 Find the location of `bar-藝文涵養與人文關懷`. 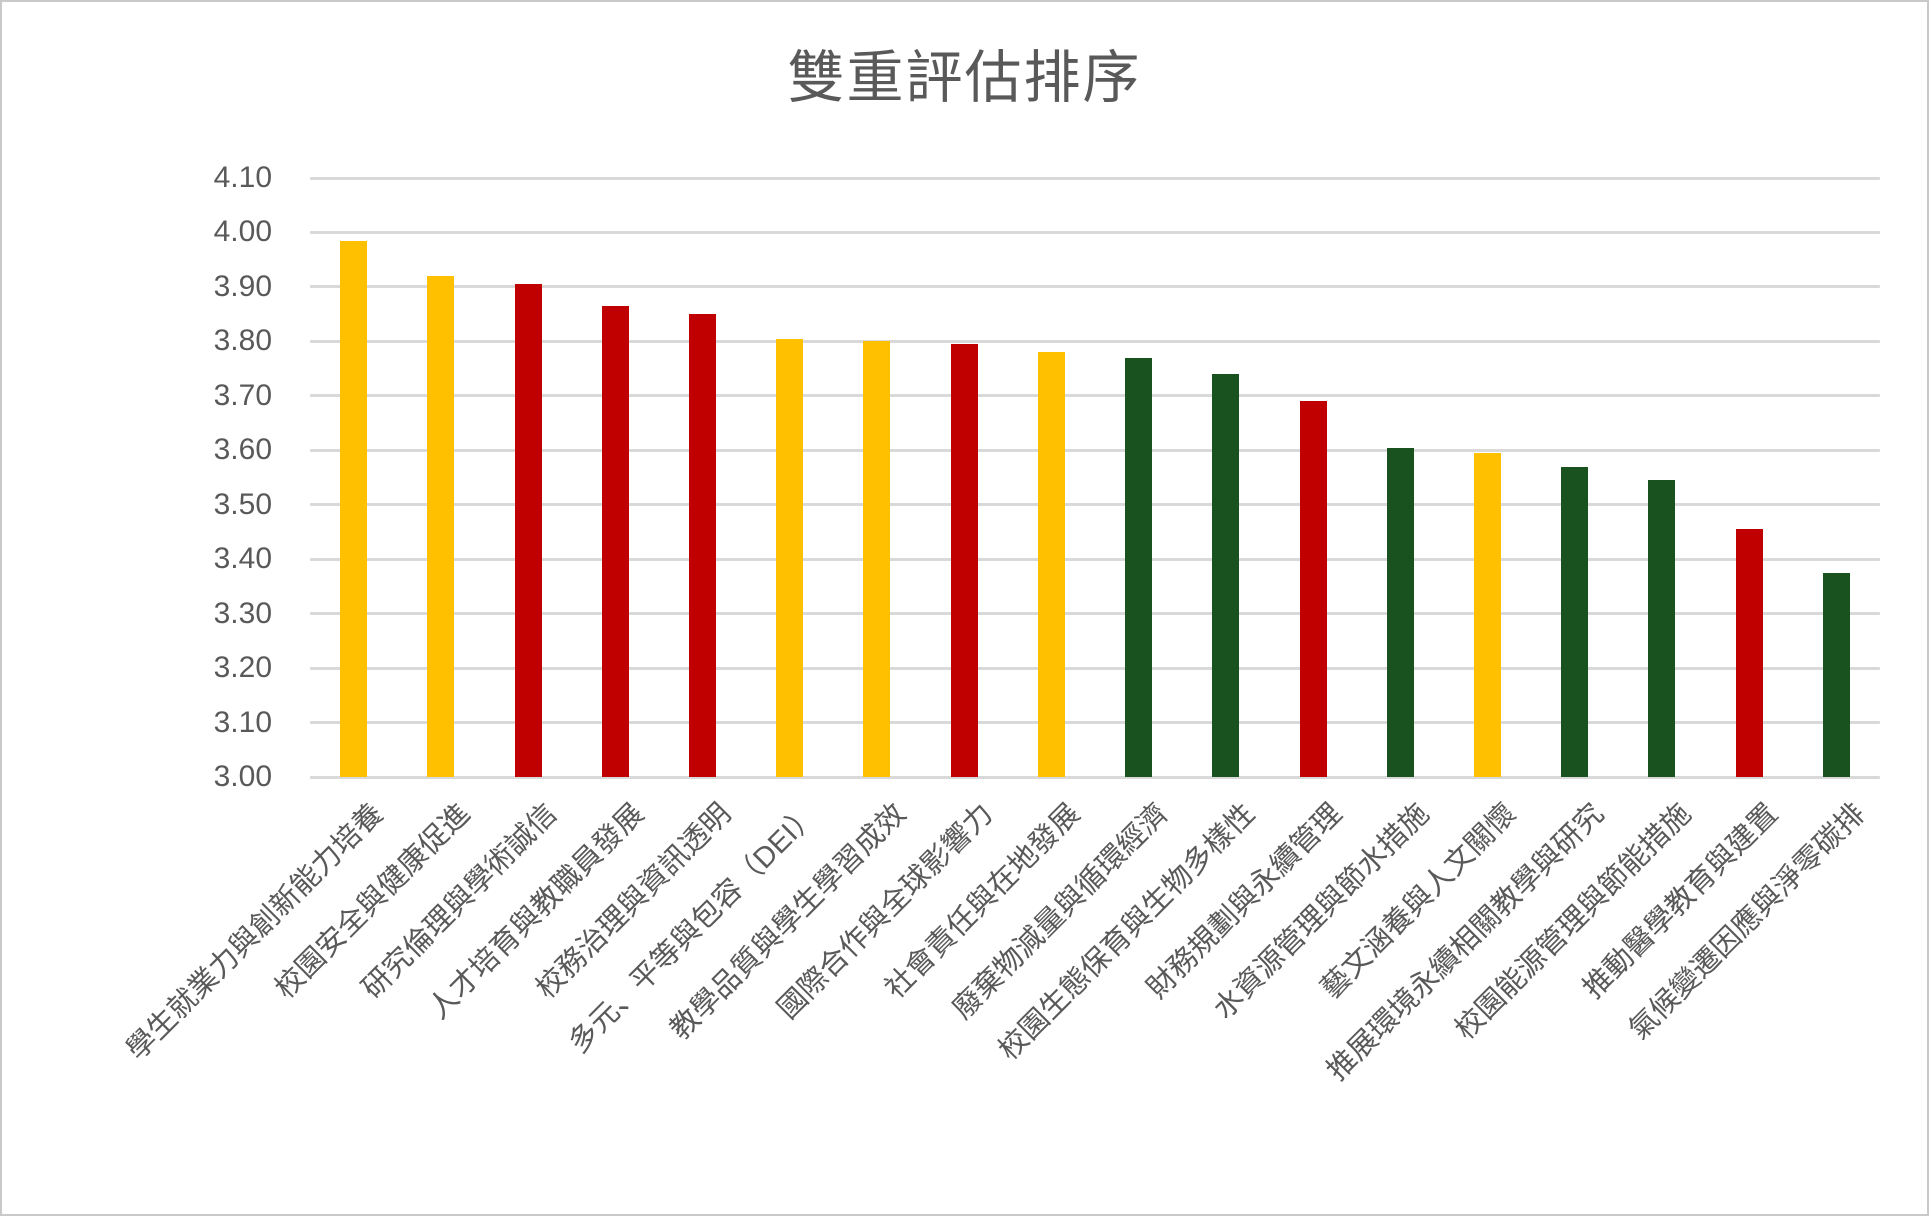

bar-藝文涵養與人文關懷 is located at coordinates (1487, 614).